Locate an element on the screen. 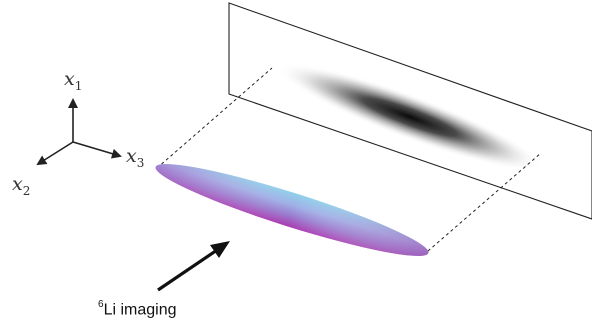 This screenshot has height=329, width=592. axis-x3-label: x3 is located at coordinates (135, 157).